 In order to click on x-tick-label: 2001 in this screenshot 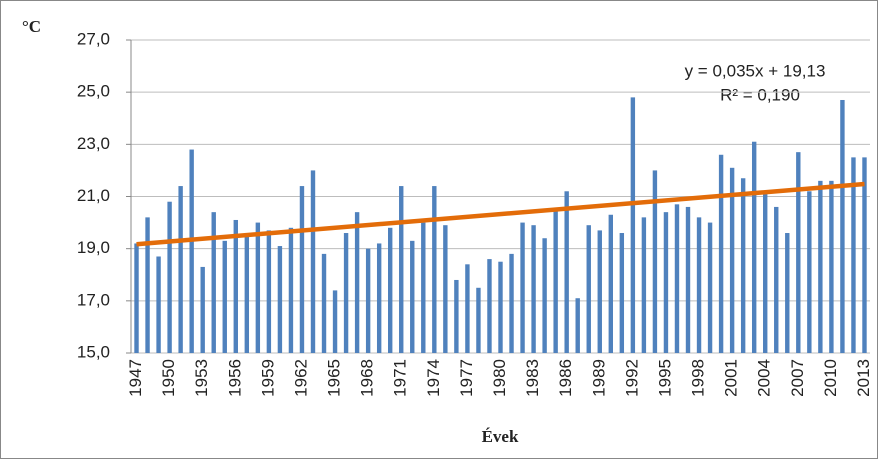, I will do `click(731, 378)`.